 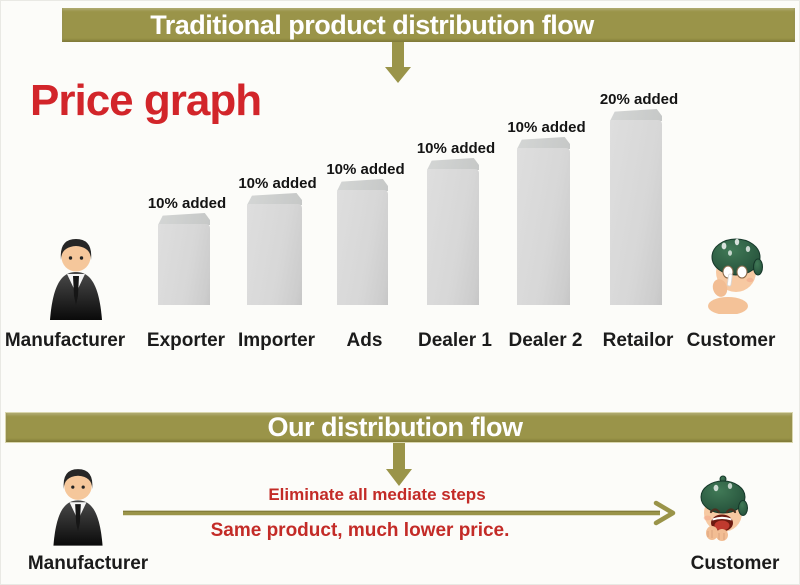 What do you see at coordinates (455, 340) in the screenshot?
I see `bar-label: Dealer 1` at bounding box center [455, 340].